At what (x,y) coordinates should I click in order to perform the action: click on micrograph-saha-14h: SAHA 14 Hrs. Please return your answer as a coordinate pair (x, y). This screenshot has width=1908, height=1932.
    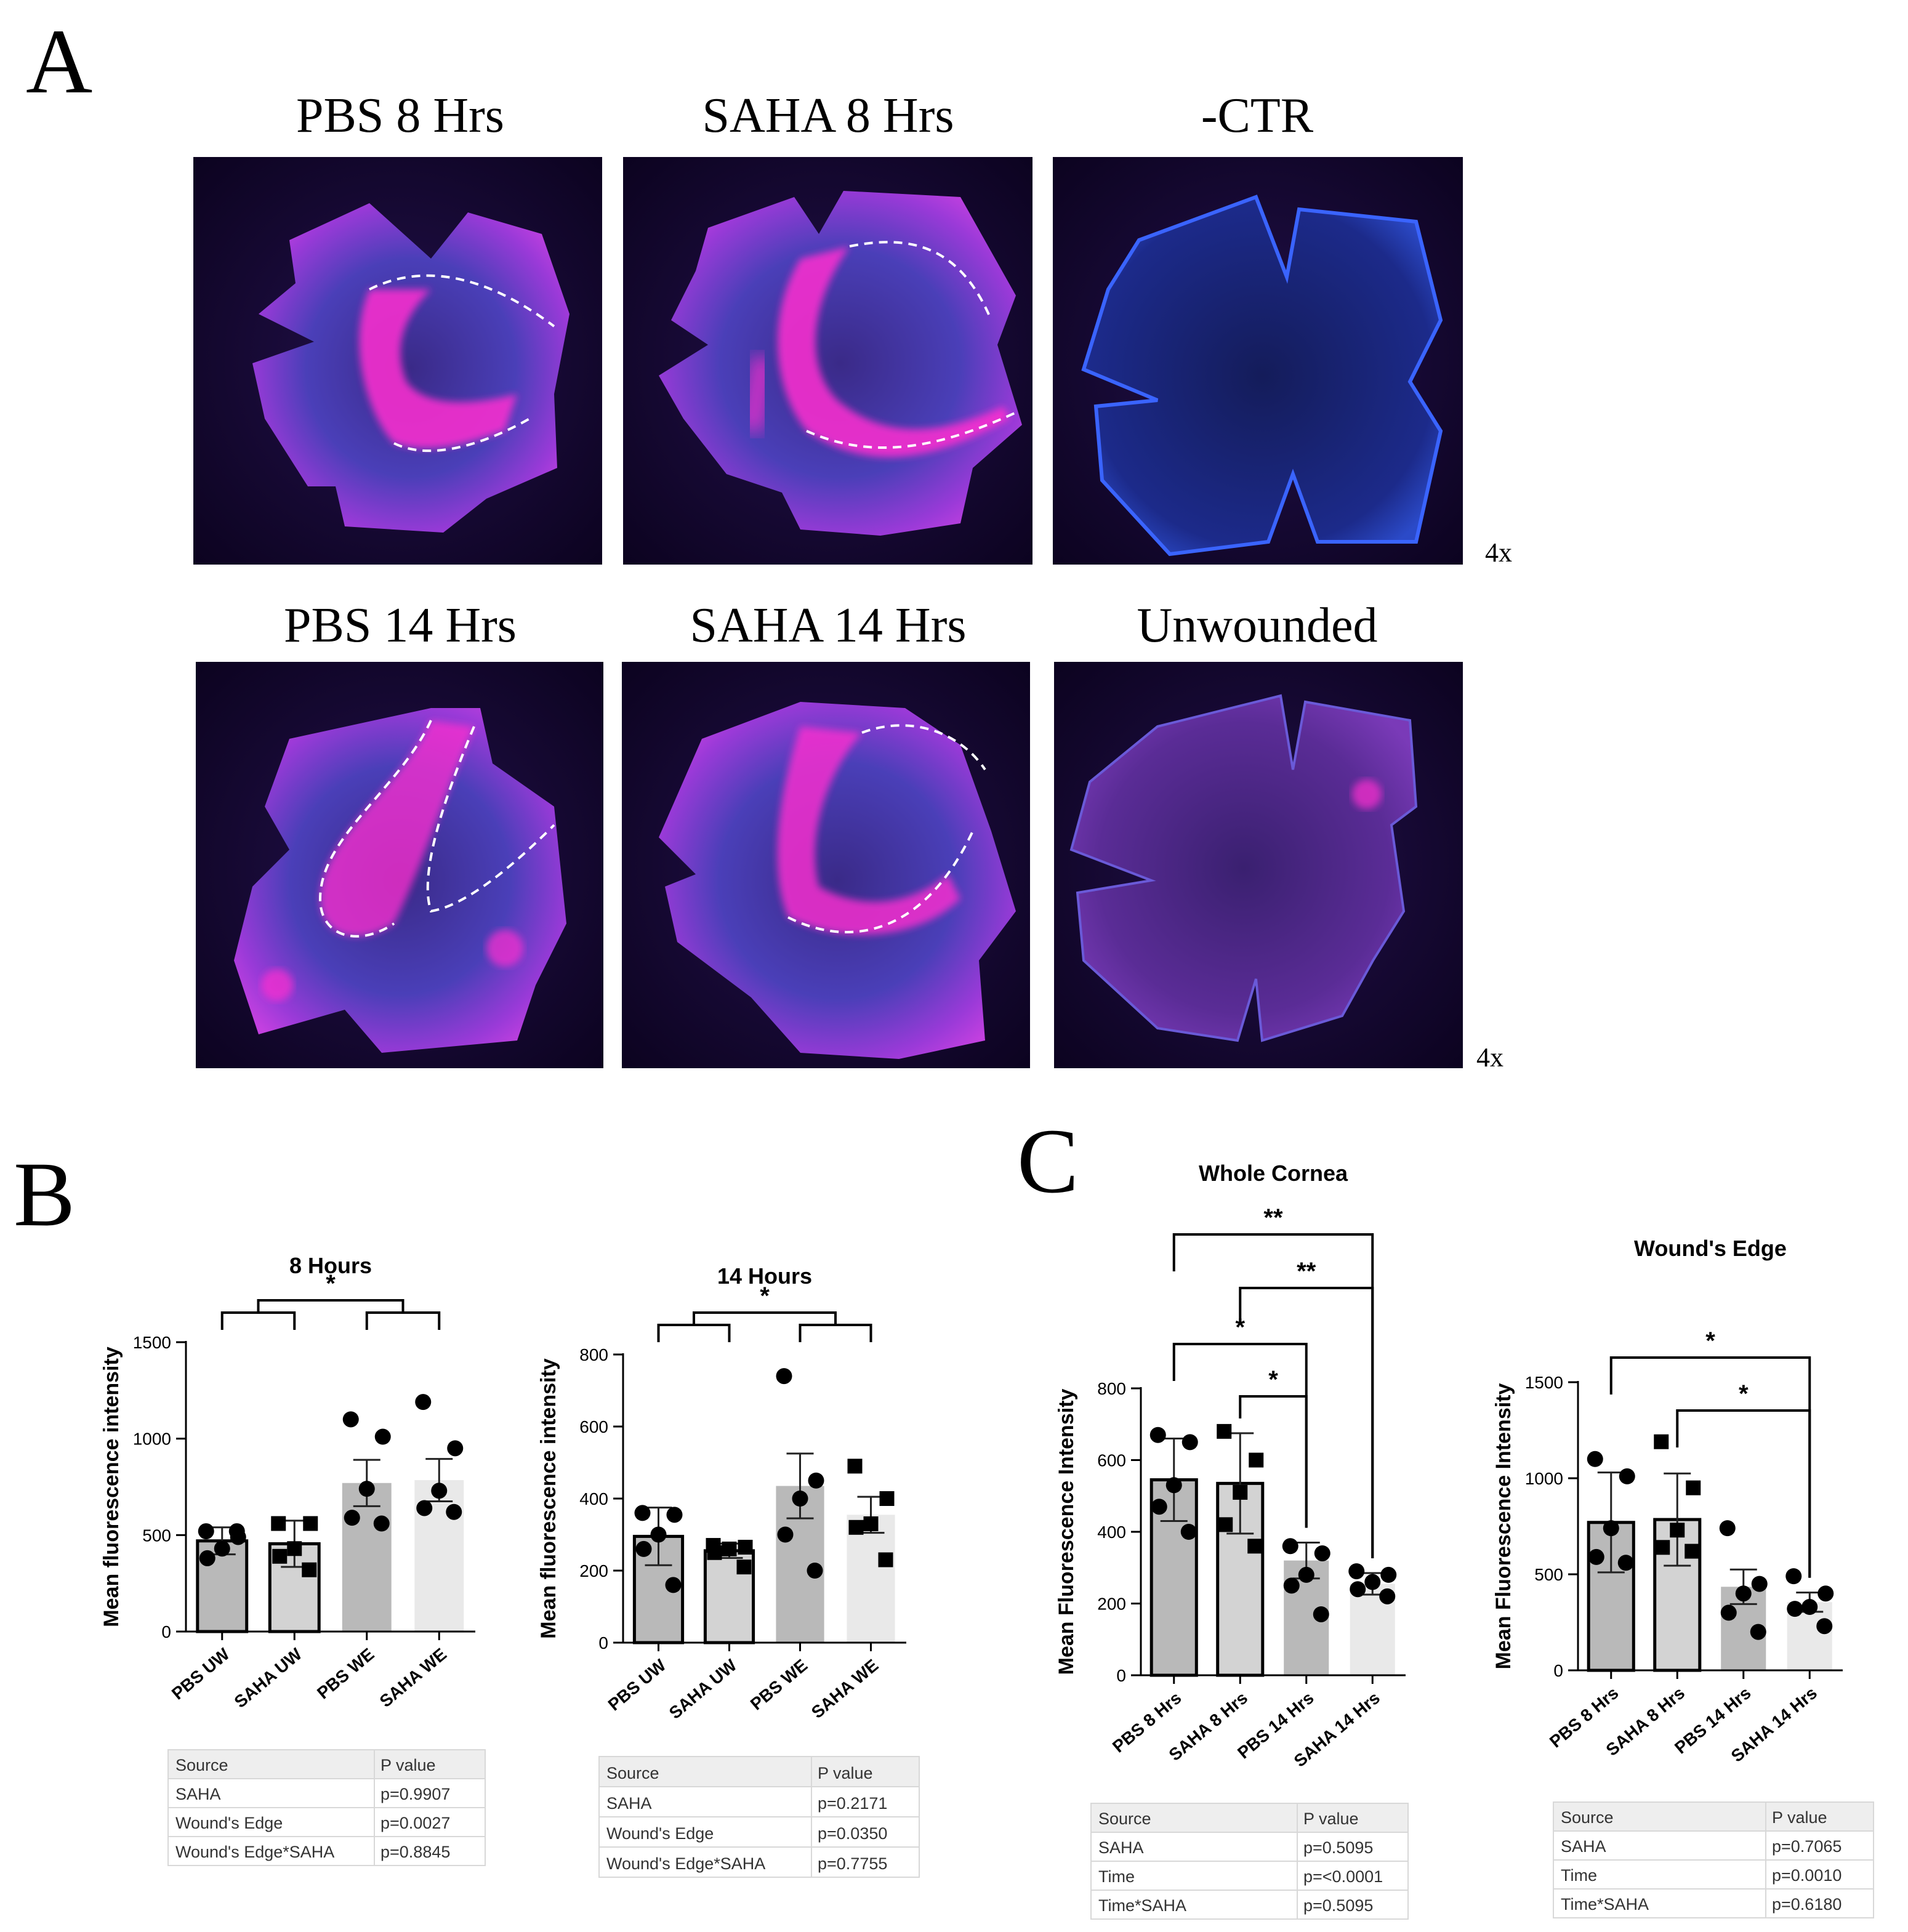
    Looking at the image, I should click on (826, 833).